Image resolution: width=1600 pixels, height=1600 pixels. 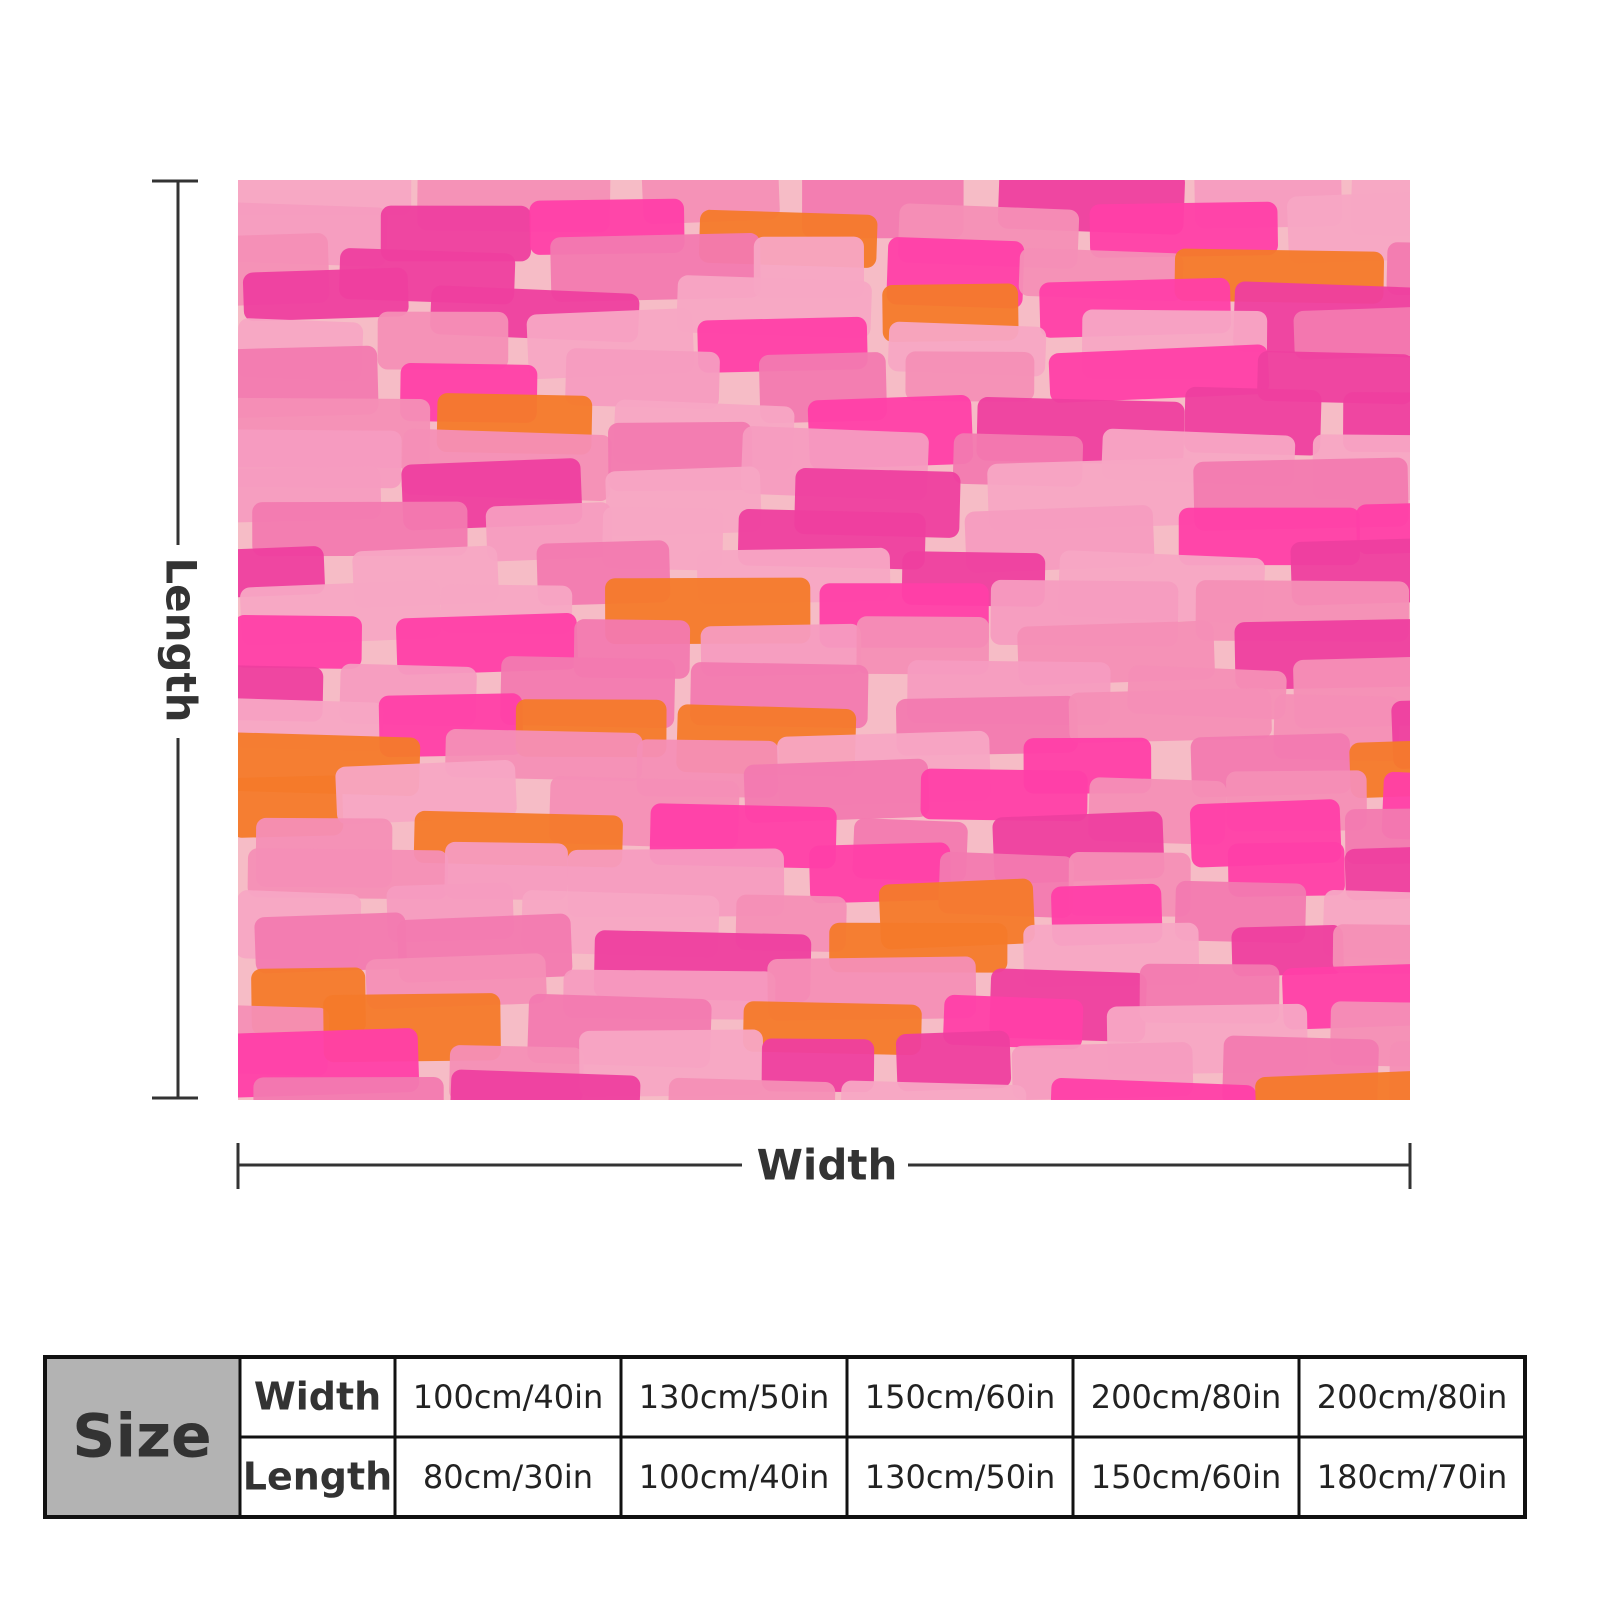 What do you see at coordinates (181, 639) in the screenshot?
I see `length-label: Length` at bounding box center [181, 639].